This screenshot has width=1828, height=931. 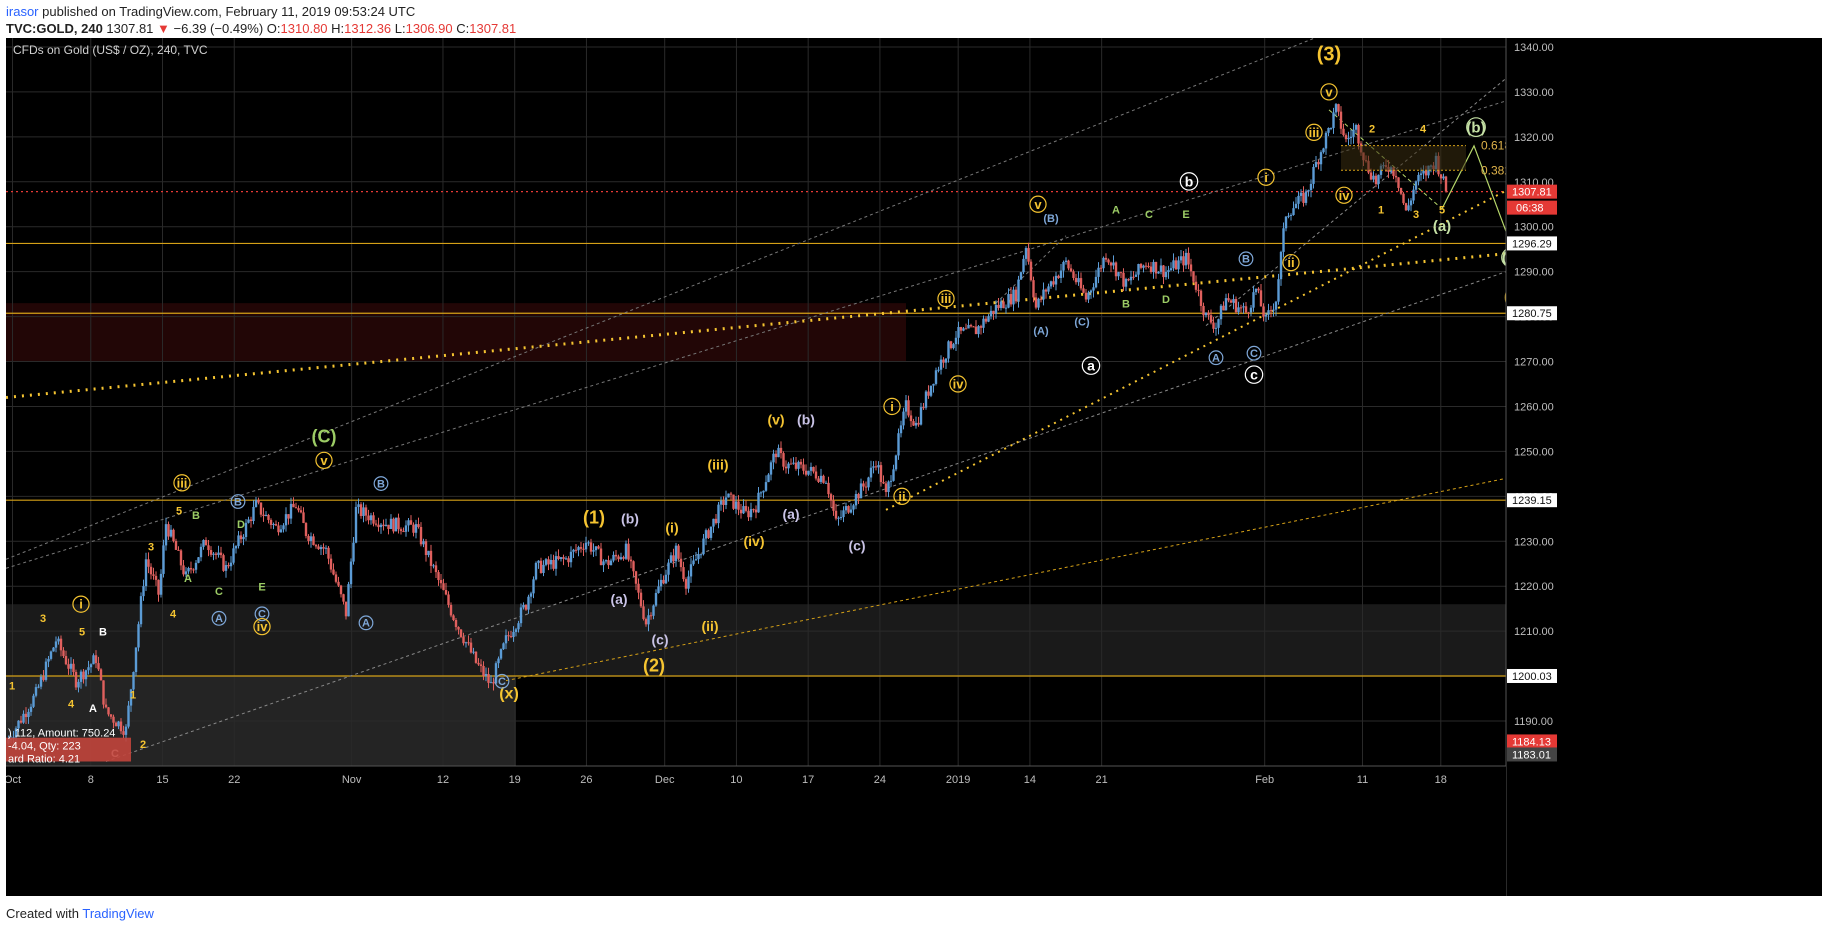 What do you see at coordinates (91, 780) in the screenshot?
I see `time-tick-label: 8` at bounding box center [91, 780].